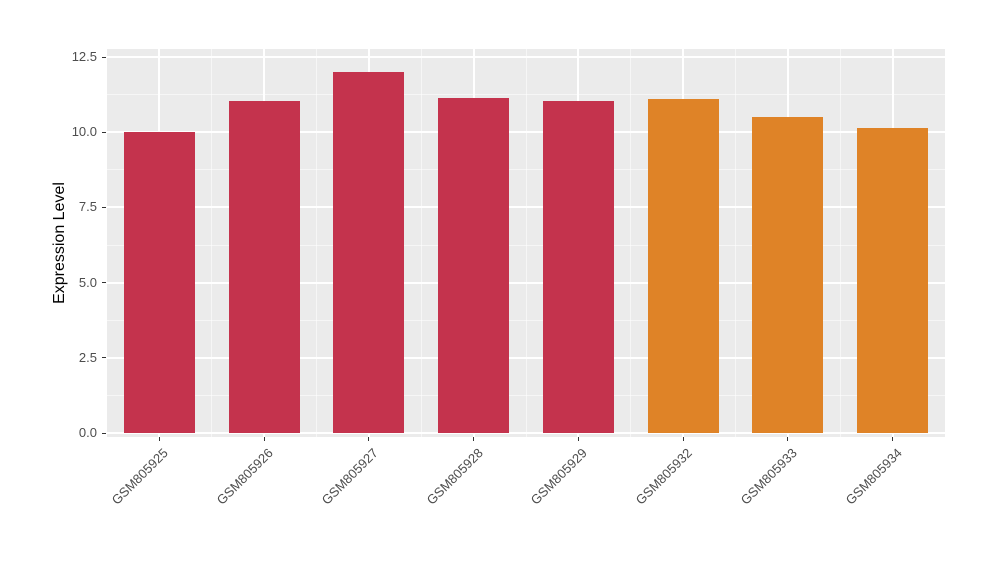 This screenshot has height=580, width=1000. Describe the element at coordinates (84, 132) in the screenshot. I see `y-tick-label: 10.0` at that location.